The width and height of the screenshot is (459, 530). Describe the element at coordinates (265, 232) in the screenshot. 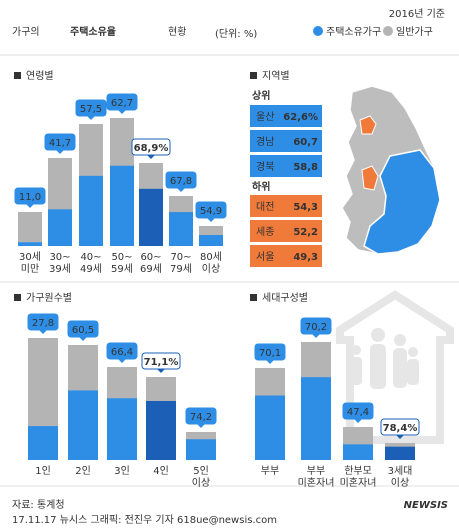

I see `region-name: 세종` at that location.